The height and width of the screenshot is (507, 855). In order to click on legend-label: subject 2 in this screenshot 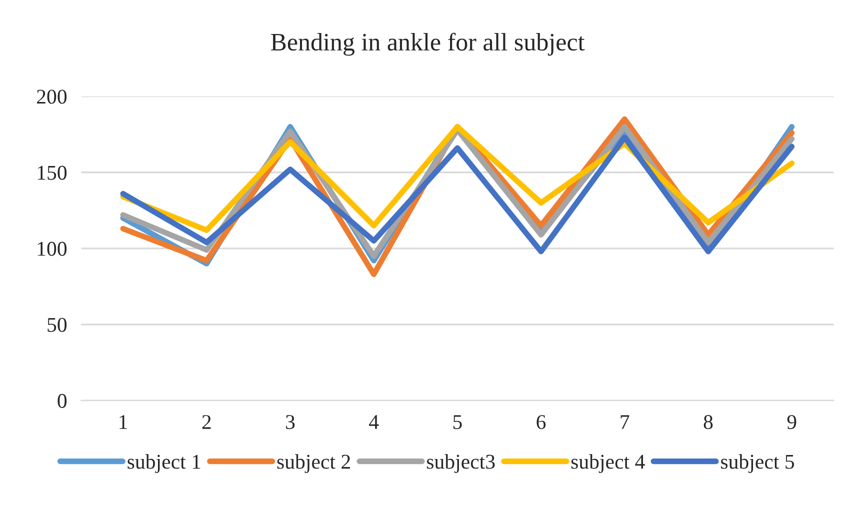, I will do `click(313, 464)`.